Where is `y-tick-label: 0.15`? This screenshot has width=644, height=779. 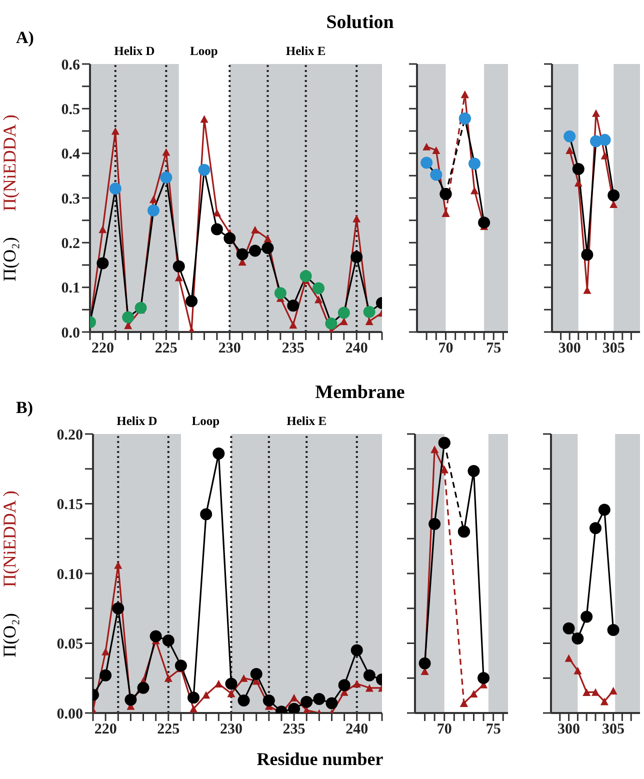 y-tick-label: 0.15 is located at coordinates (69, 505).